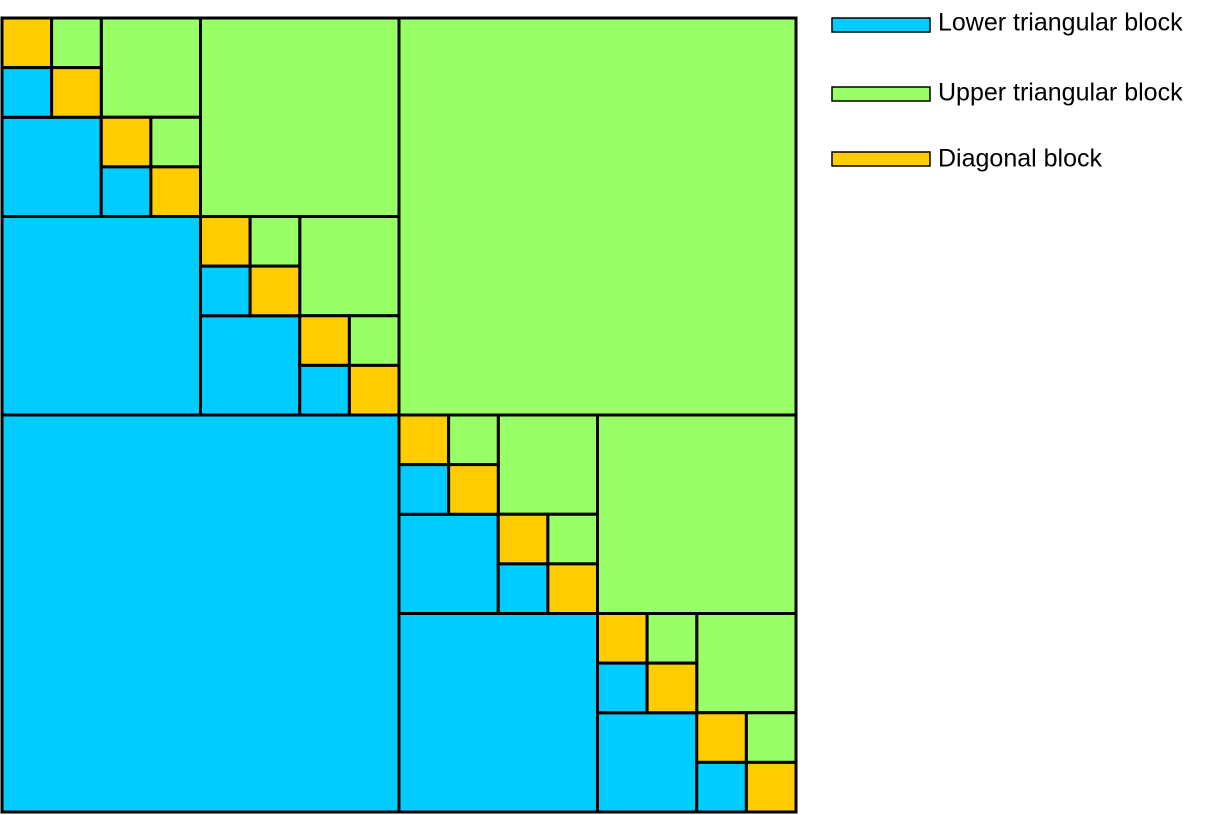 The height and width of the screenshot is (815, 1222). Describe the element at coordinates (1060, 23) in the screenshot. I see `legend-label-lower: Lower triangular block` at that location.